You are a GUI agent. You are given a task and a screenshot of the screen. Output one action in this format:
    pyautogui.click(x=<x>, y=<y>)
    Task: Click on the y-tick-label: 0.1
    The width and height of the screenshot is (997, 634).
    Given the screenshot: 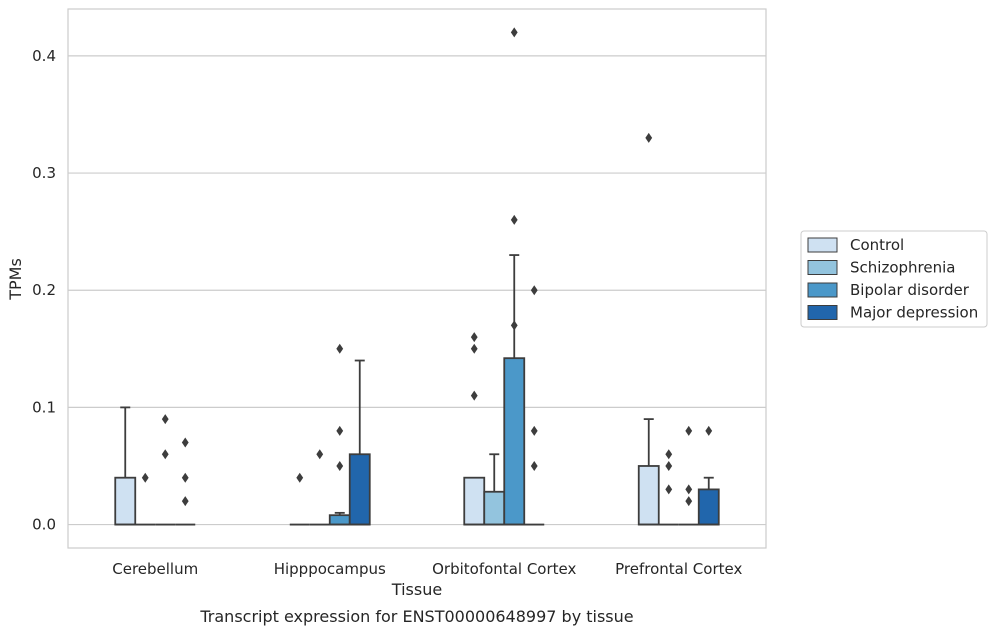 What is the action you would take?
    pyautogui.click(x=44, y=407)
    